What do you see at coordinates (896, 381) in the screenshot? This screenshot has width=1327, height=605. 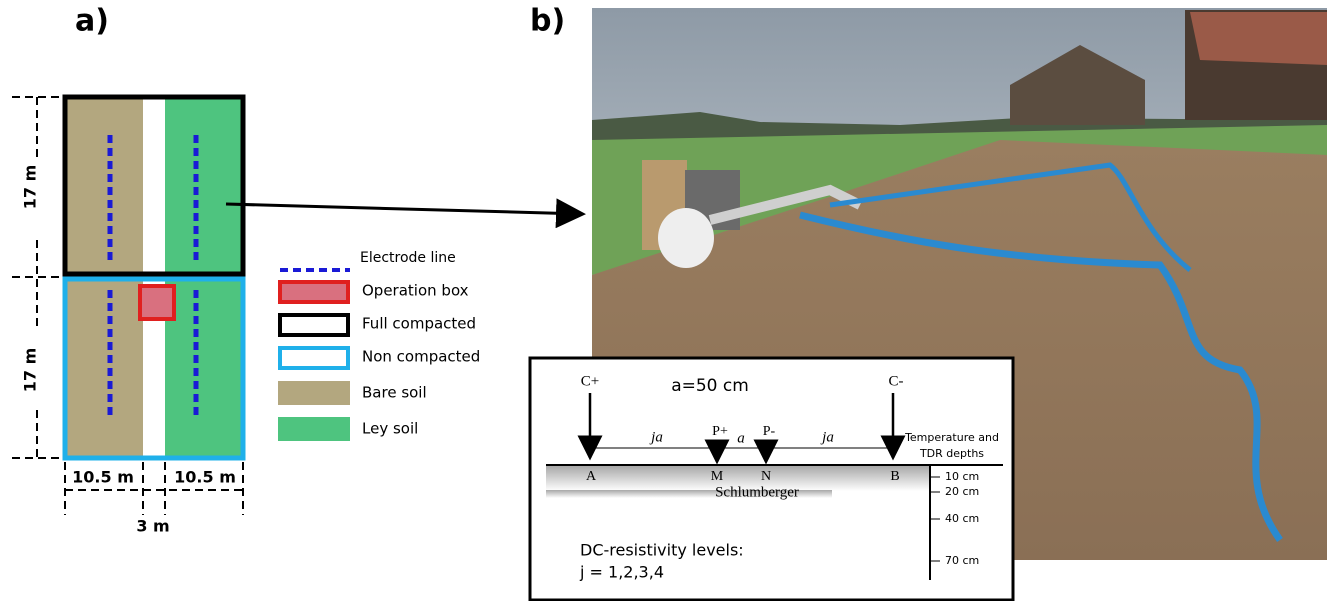 I see `label: C-` at bounding box center [896, 381].